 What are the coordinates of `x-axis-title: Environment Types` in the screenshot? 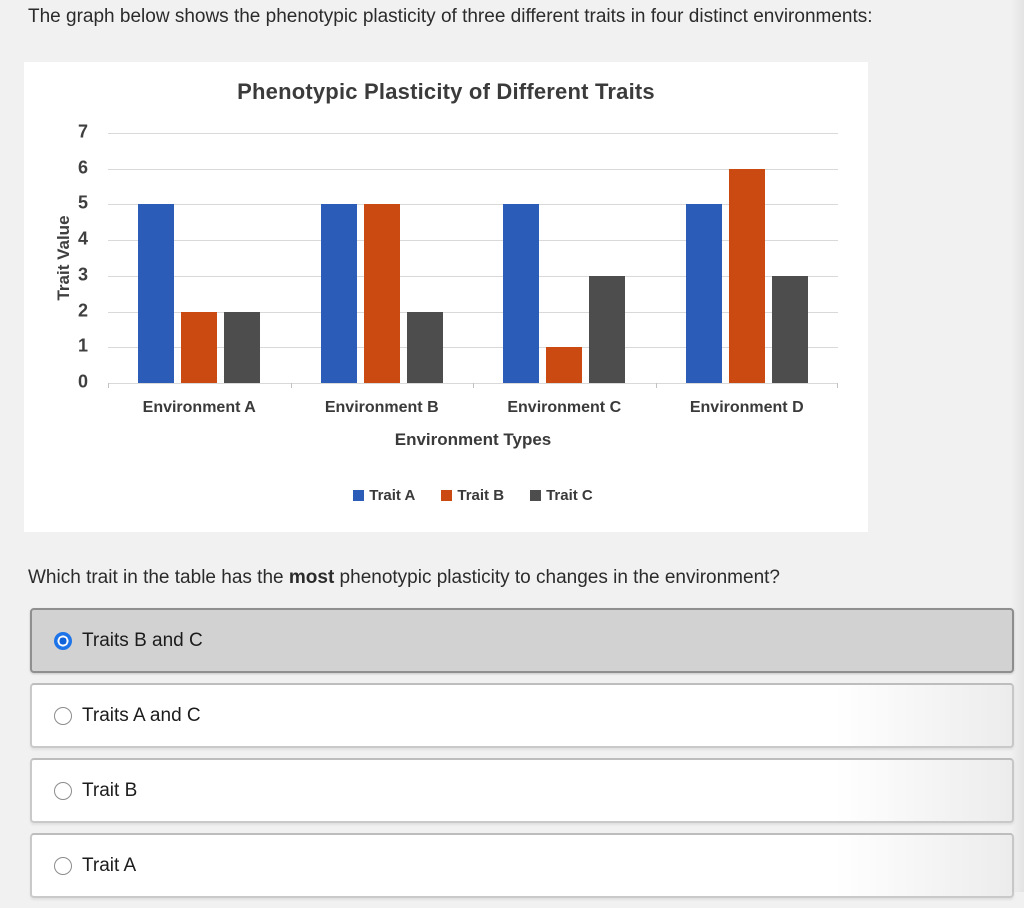 It's located at (473, 439).